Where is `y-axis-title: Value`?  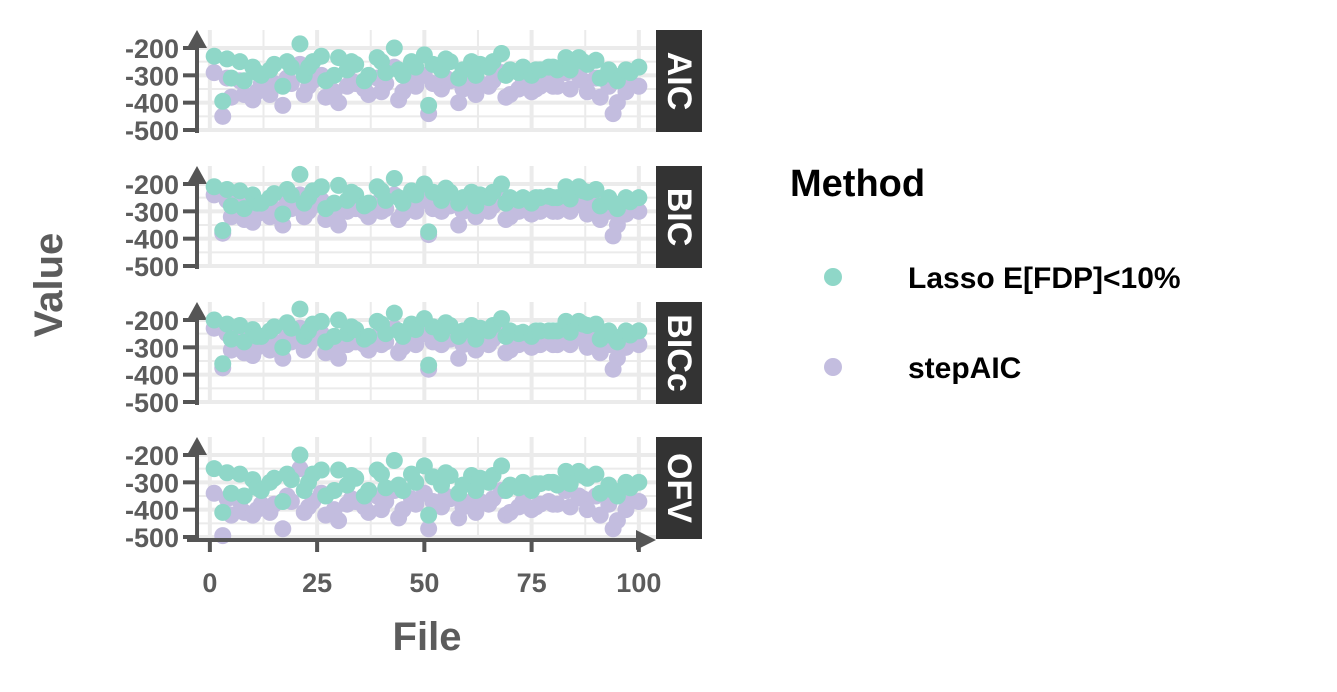 y-axis-title: Value is located at coordinates (49, 285).